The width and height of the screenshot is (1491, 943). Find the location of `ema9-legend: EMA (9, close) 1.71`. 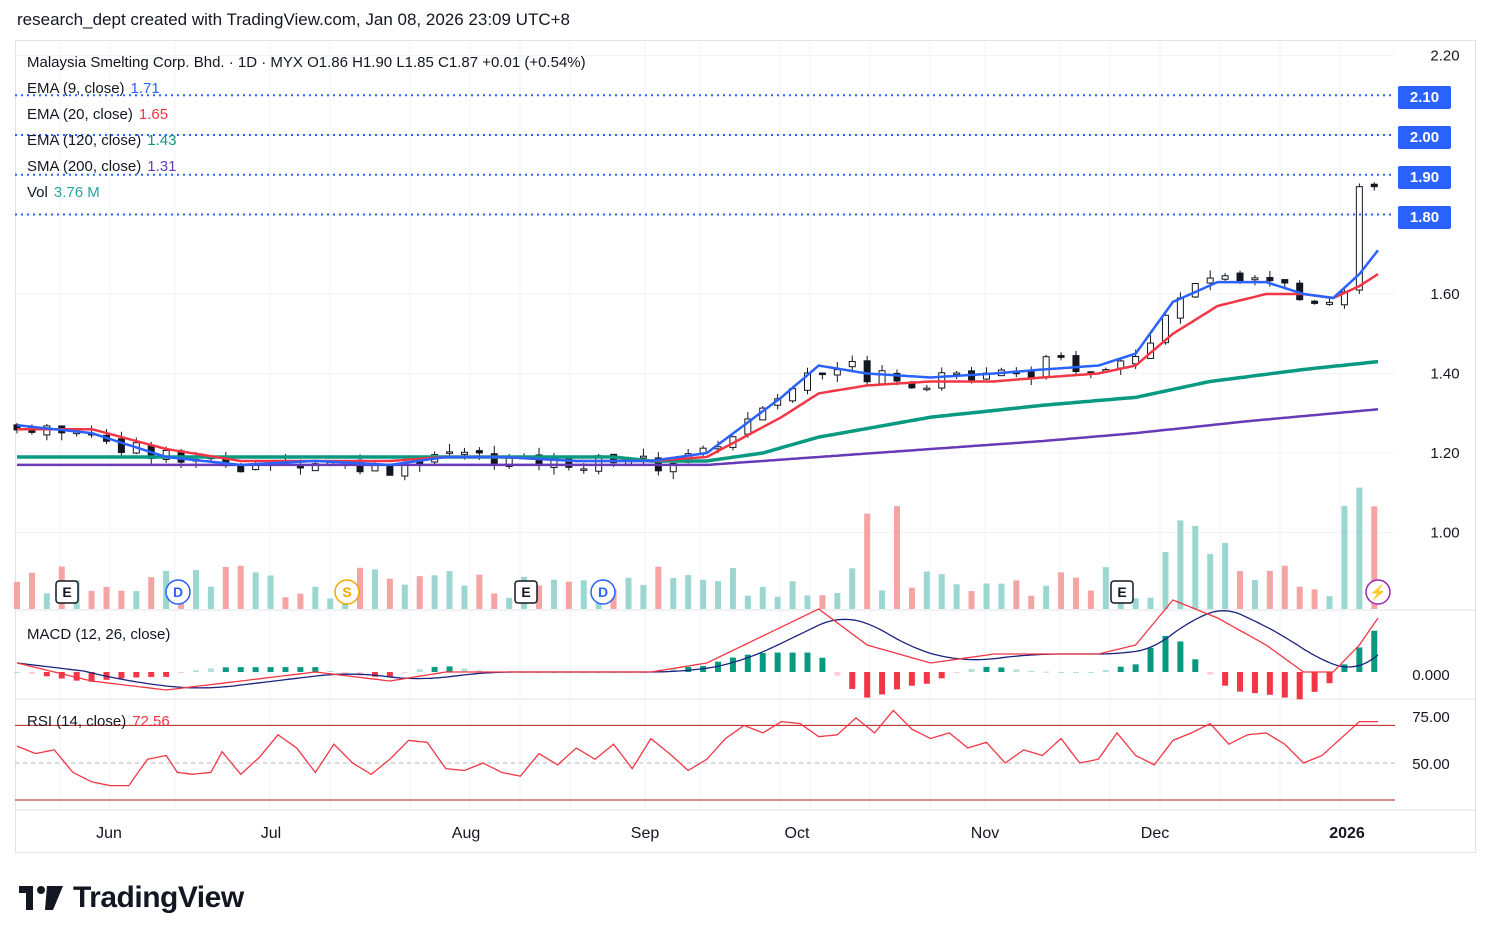

ema9-legend: EMA (9, close) 1.71 is located at coordinates (93, 88).